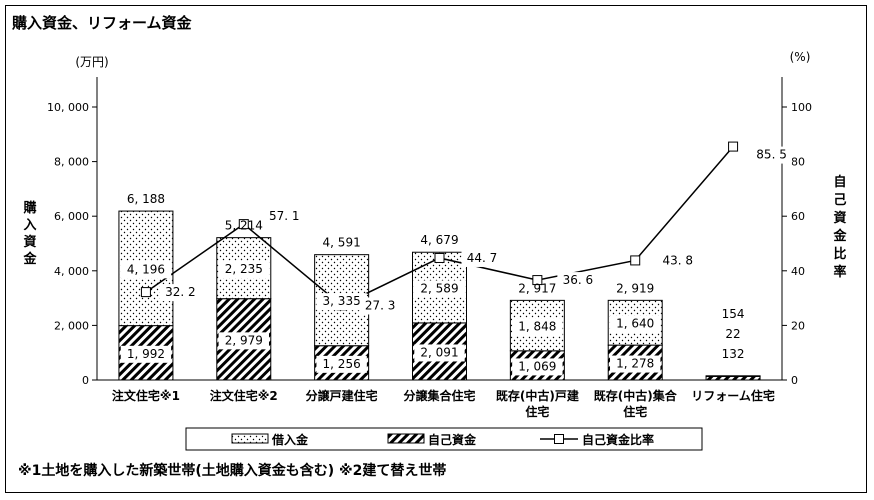 The height and width of the screenshot is (500, 874). What do you see at coordinates (733, 395) in the screenshot?
I see `x-category-label: リフォーム住宅` at bounding box center [733, 395].